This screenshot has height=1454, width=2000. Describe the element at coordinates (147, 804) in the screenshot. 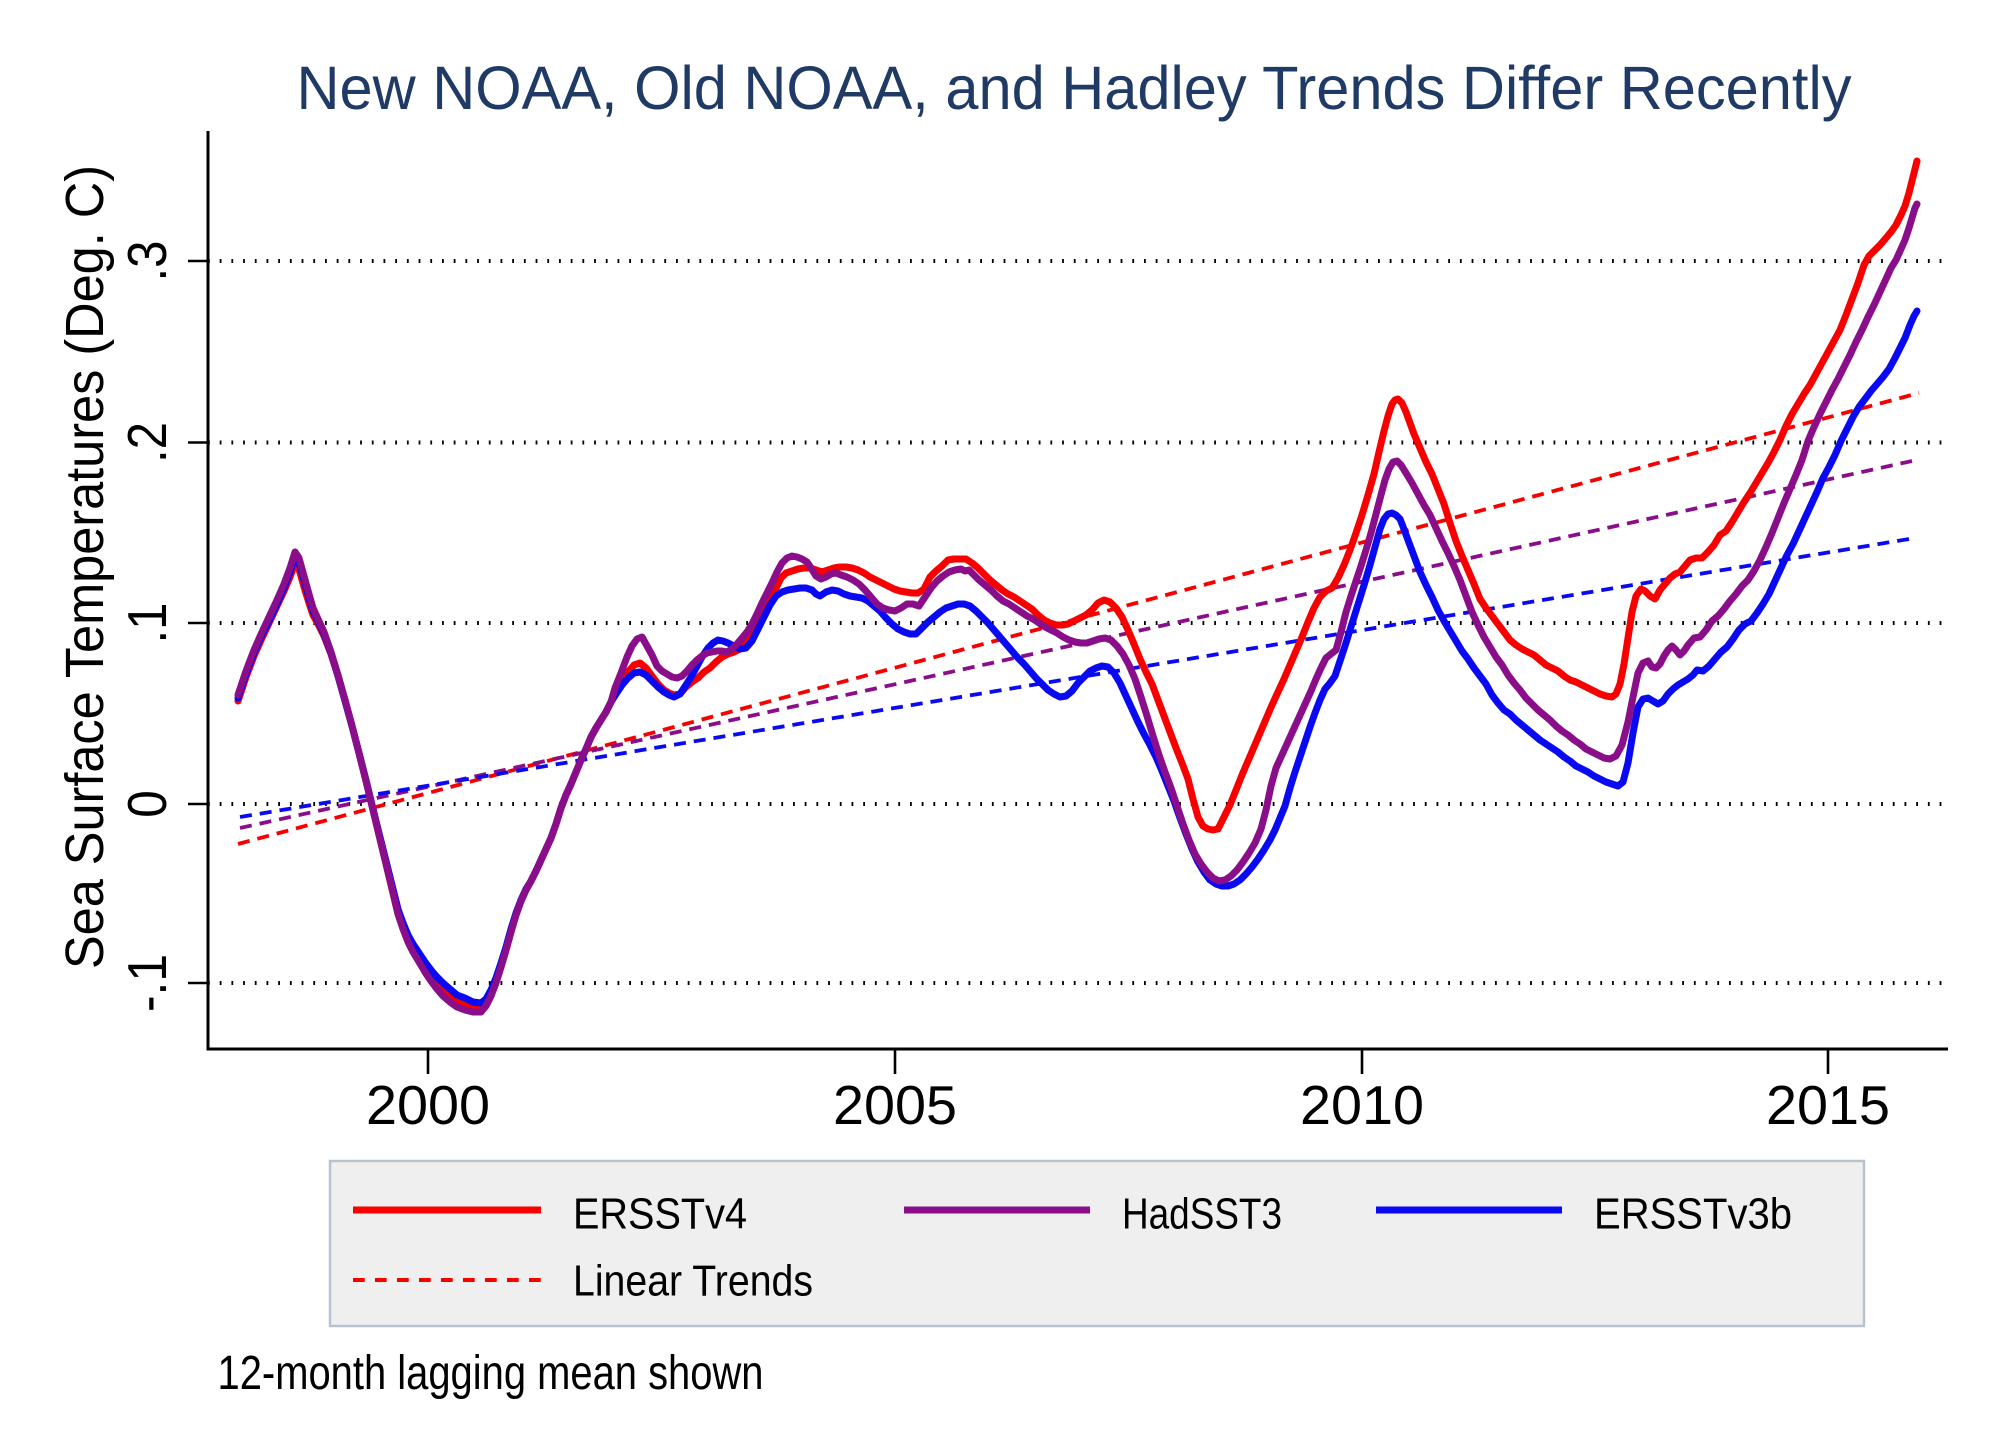

I see `svg-text: 0` at that location.